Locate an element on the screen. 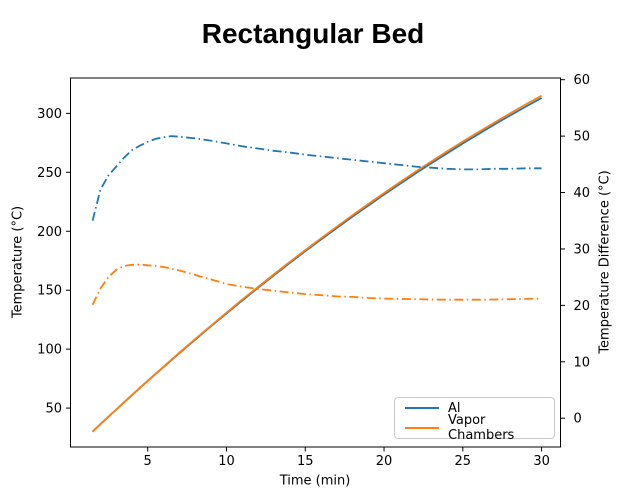 The image size is (626, 502). x-tick-label: 10 is located at coordinates (226, 461).